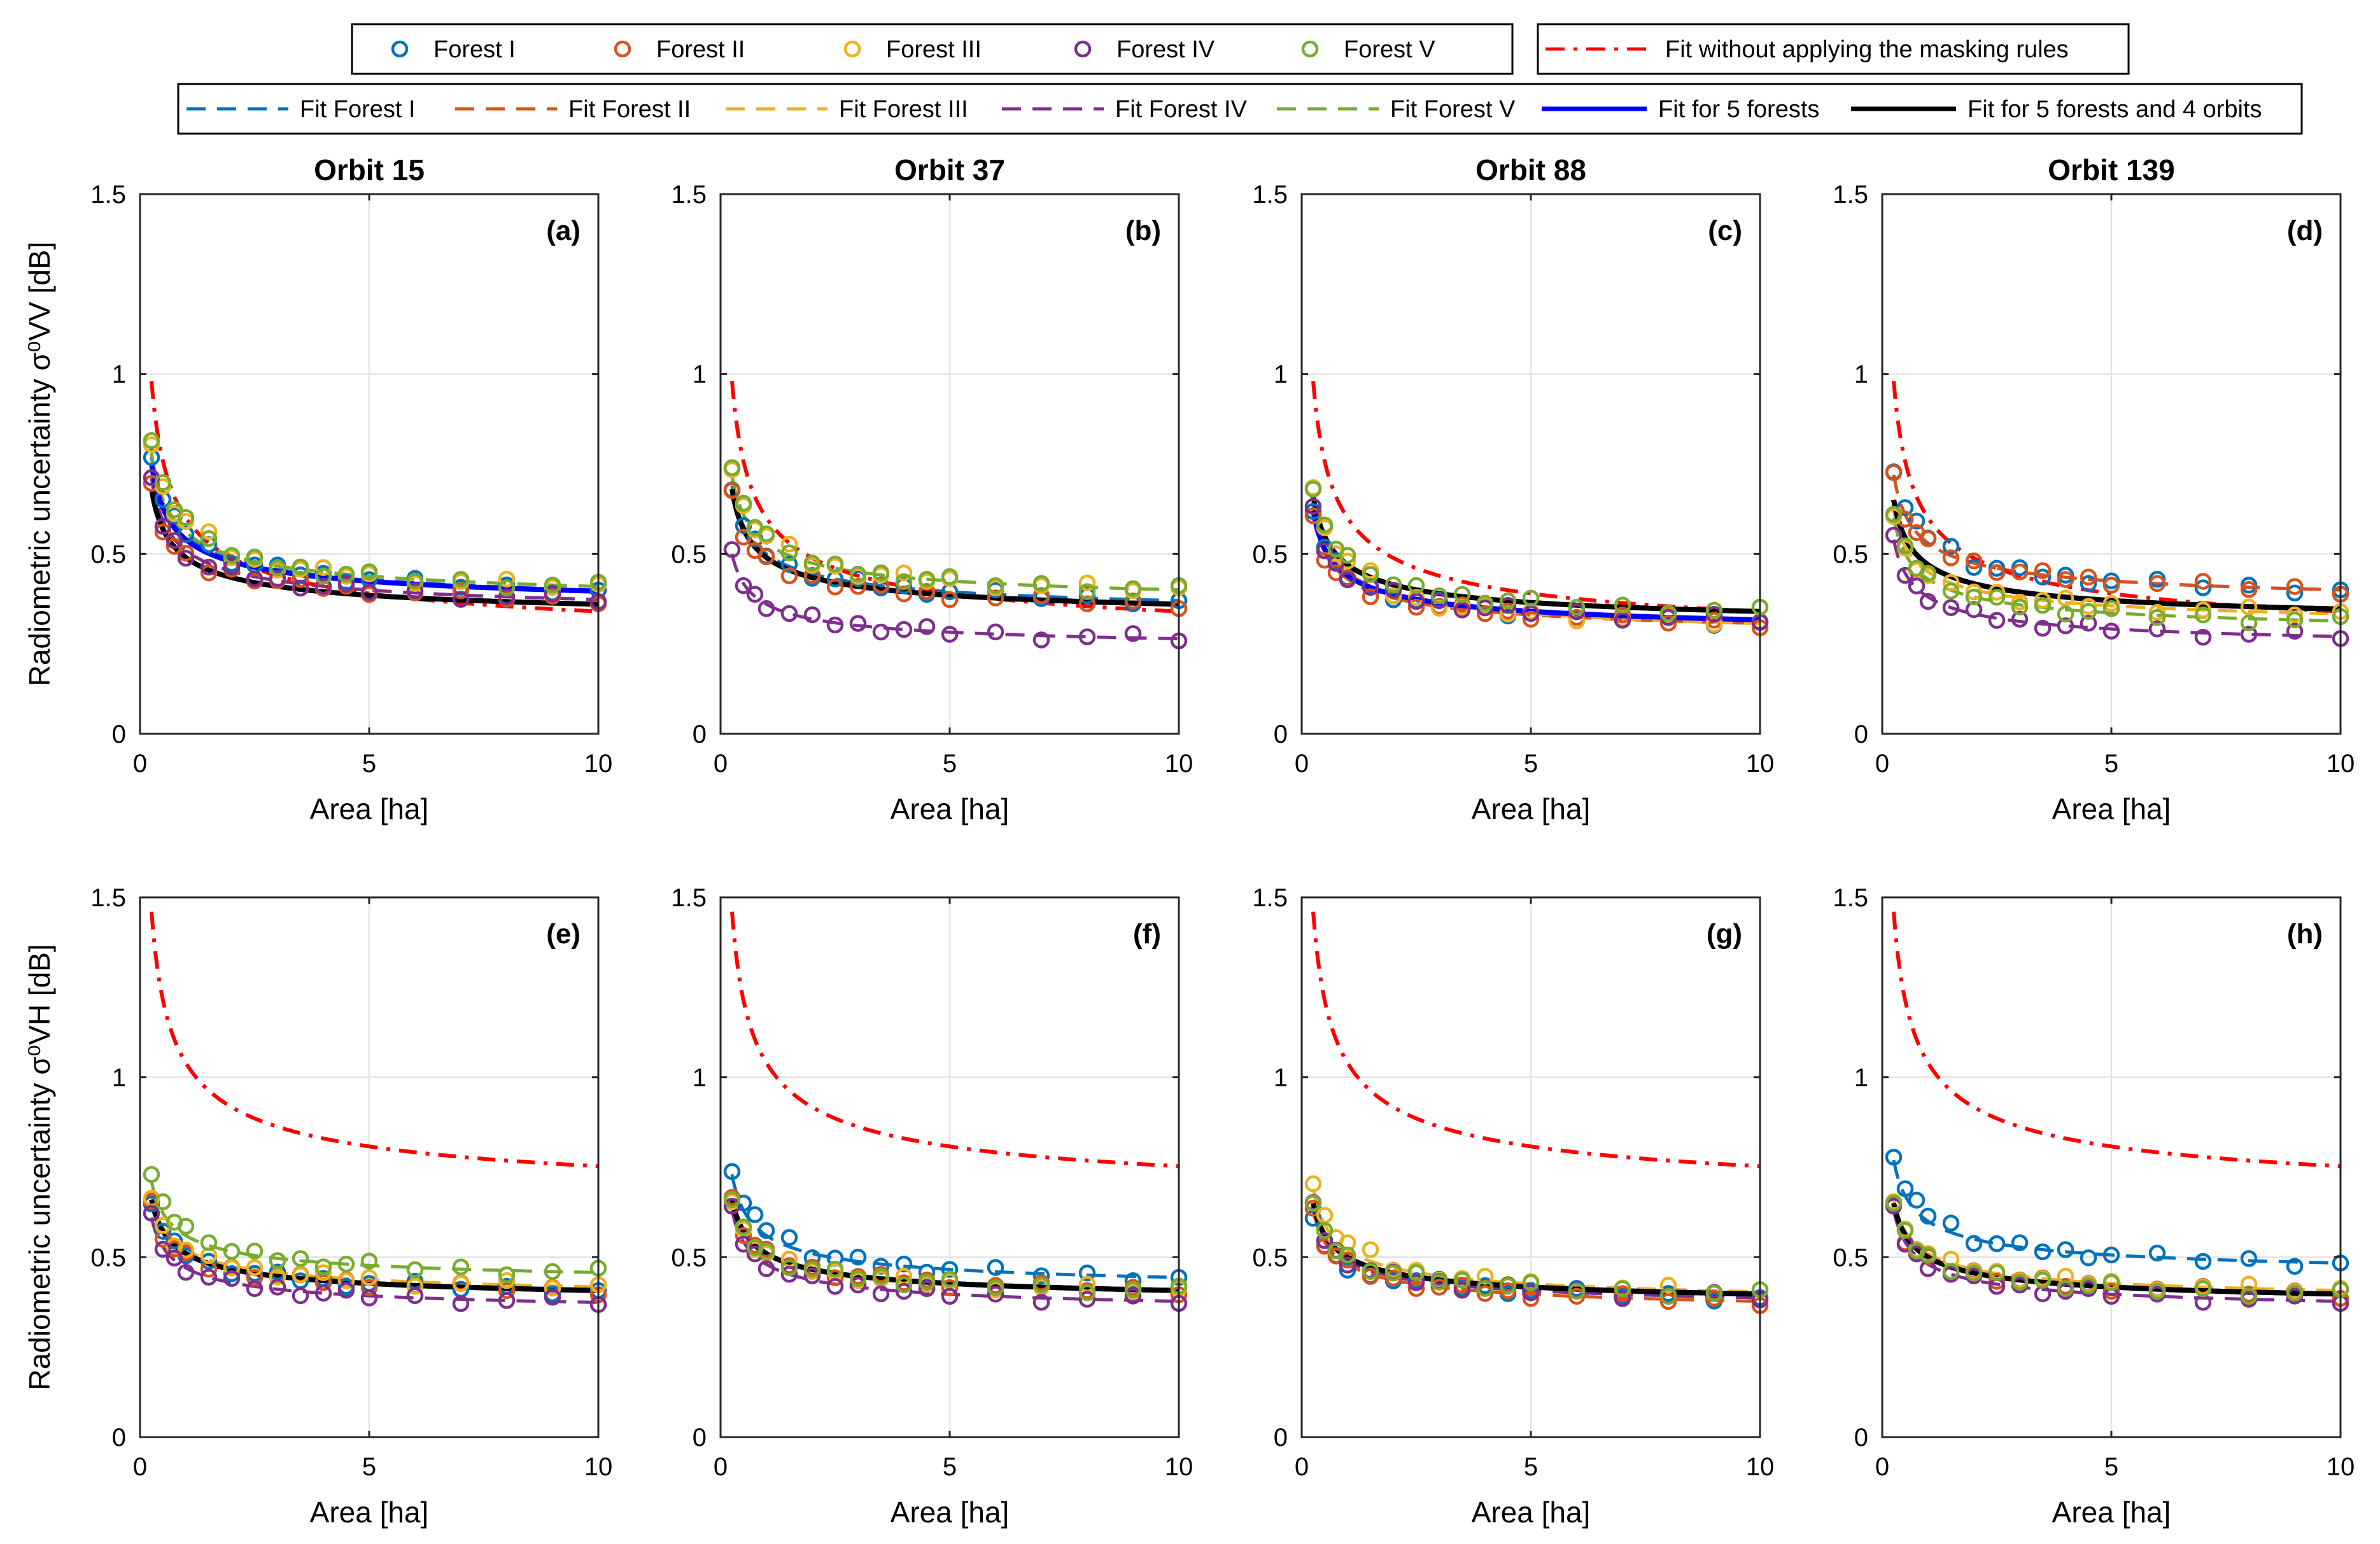 This screenshot has width=2380, height=1544. I want to click on fit-line-nomask, so click(374, 1040).